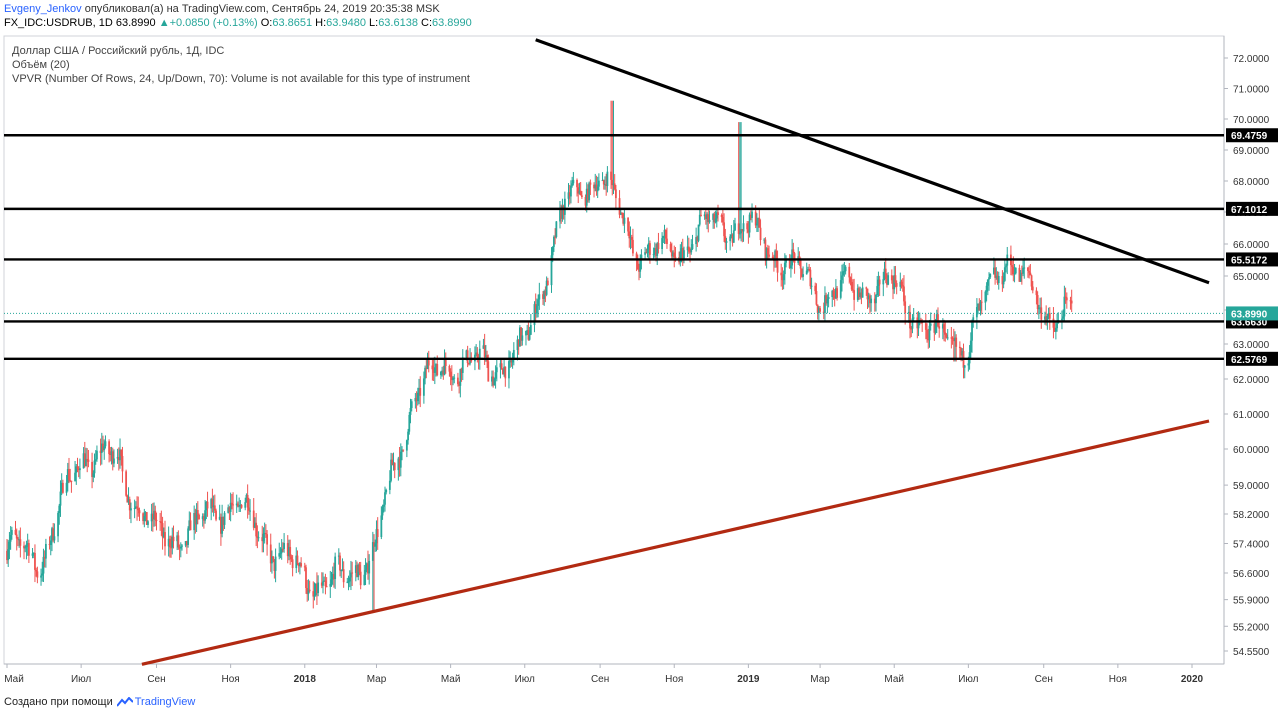  Describe the element at coordinates (155, 702) in the screenshot. I see `tradingview-logo: TradingView` at that location.